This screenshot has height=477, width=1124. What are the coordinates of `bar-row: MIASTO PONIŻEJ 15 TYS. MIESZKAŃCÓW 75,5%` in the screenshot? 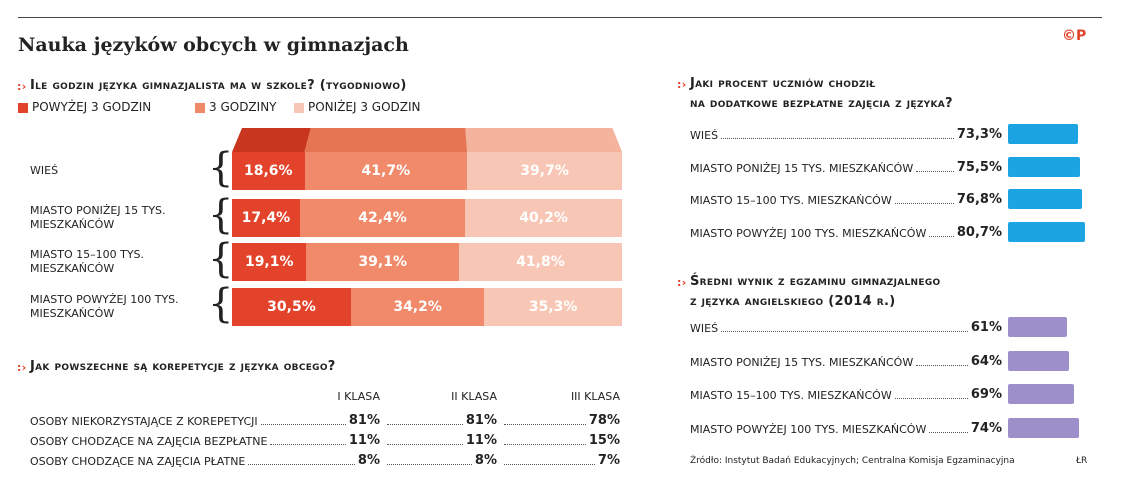 It's located at (846, 167).